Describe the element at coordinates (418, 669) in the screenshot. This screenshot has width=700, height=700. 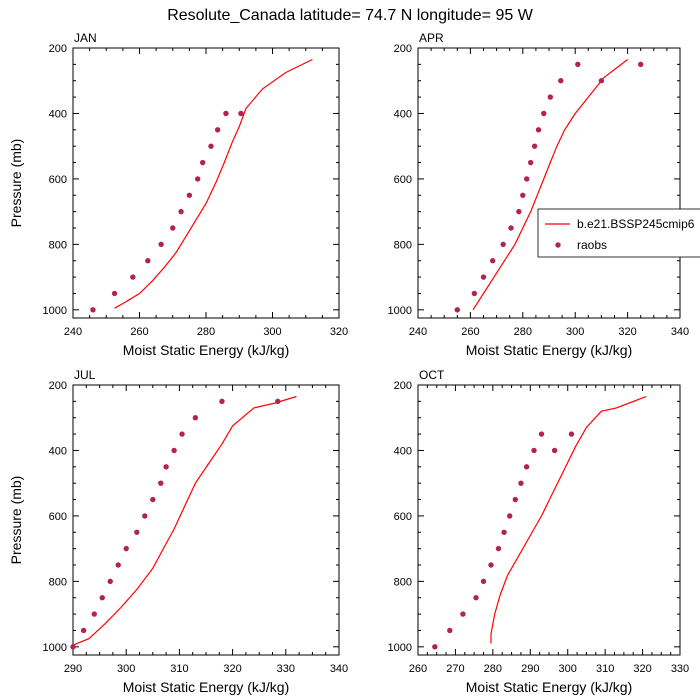
I see `x-tick-label-oct: 260` at that location.